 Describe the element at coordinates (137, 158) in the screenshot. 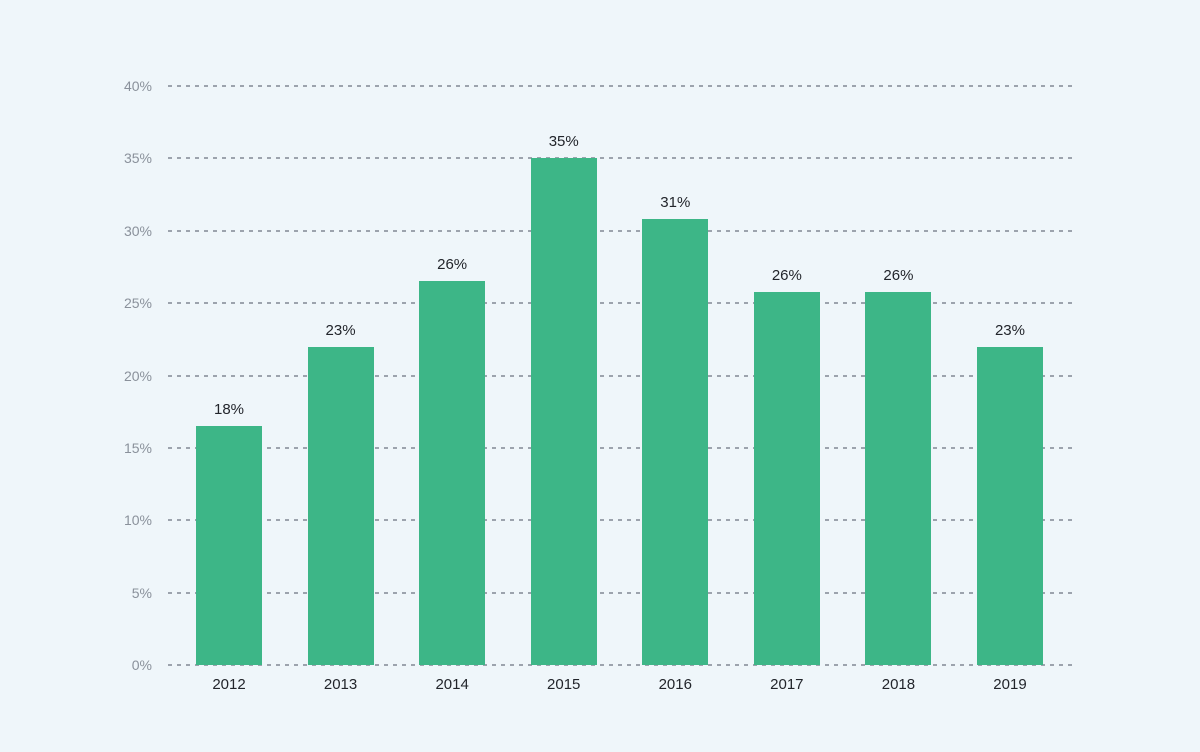

I see `y-axis-tick-label: 35%` at that location.